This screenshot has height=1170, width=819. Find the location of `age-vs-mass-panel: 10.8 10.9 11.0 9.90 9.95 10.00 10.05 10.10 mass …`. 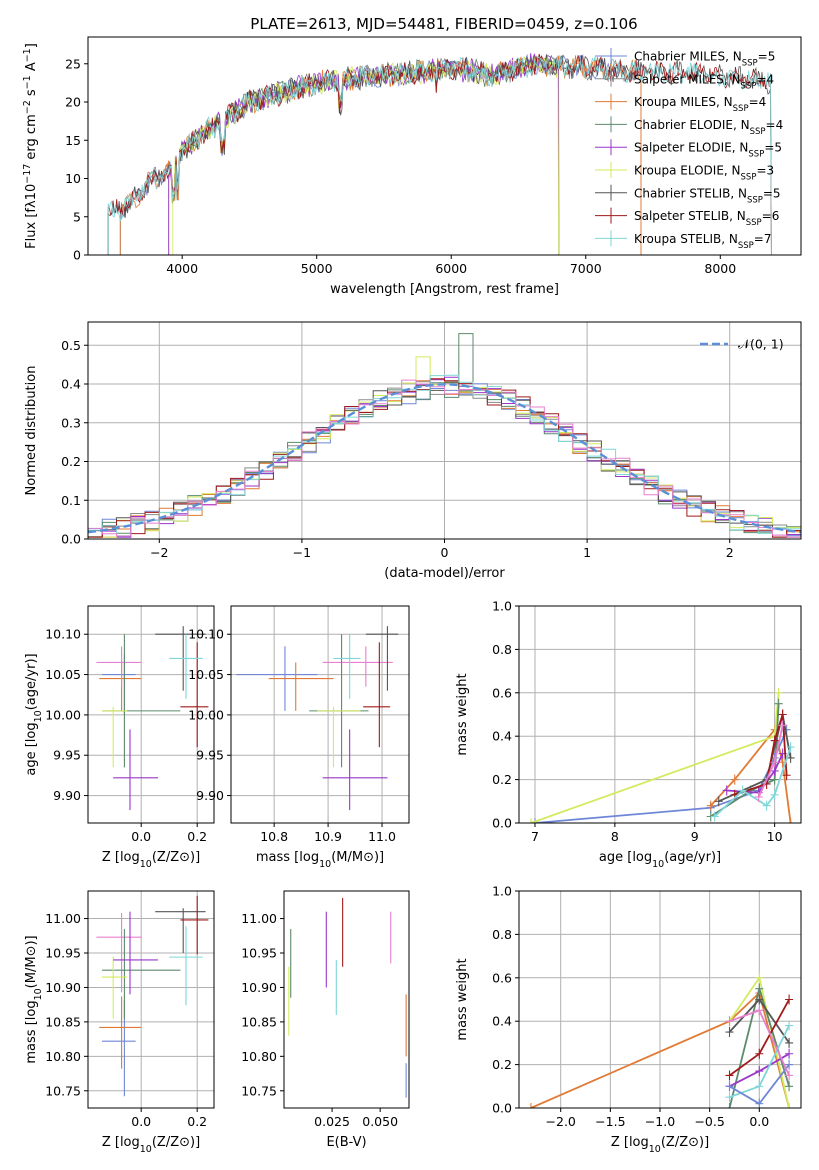

age-vs-mass-panel: 10.8 10.9 11.0 9.90 9.95 10.00 10.05 10.10 mass … is located at coordinates (299, 737).